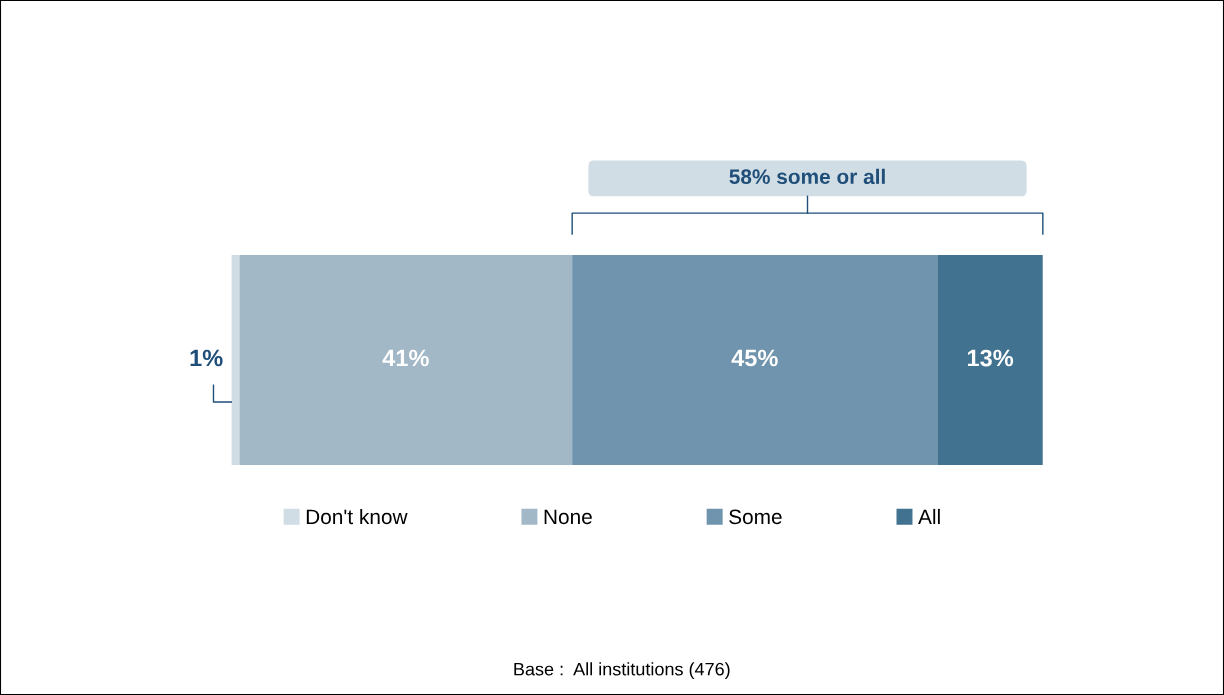 This screenshot has width=1224, height=695. I want to click on legend-label: Some, so click(755, 517).